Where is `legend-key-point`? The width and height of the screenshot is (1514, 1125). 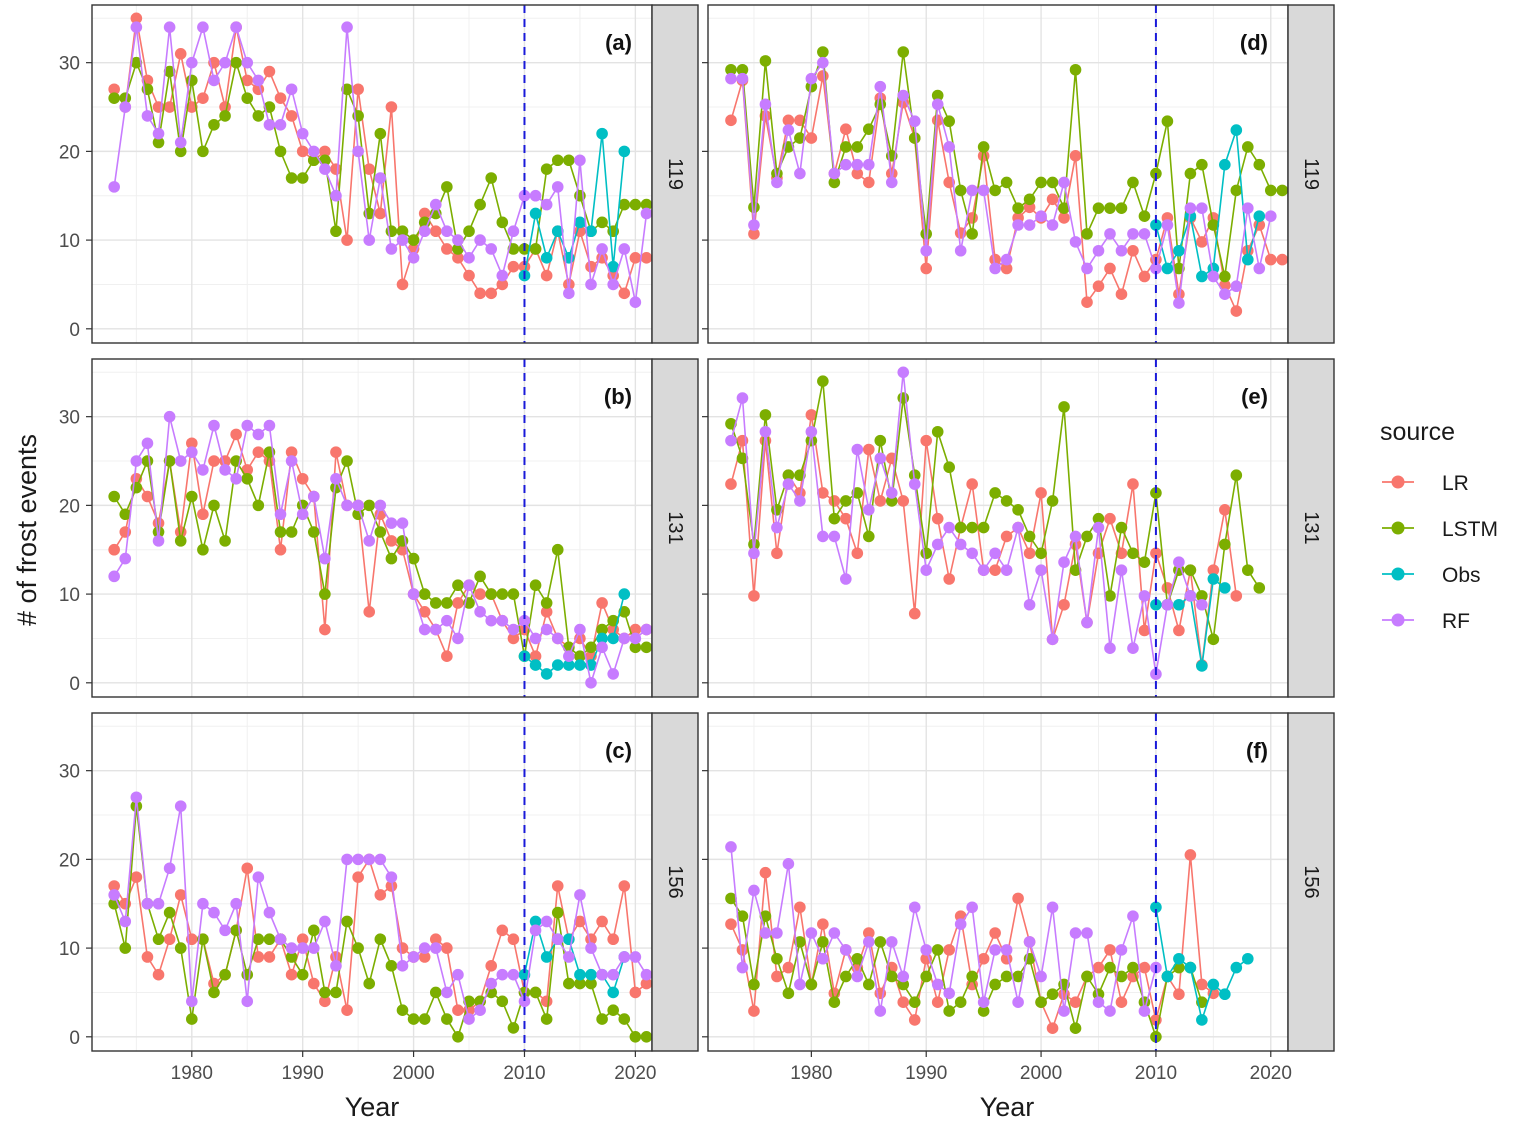 legend-key-point is located at coordinates (1398, 528).